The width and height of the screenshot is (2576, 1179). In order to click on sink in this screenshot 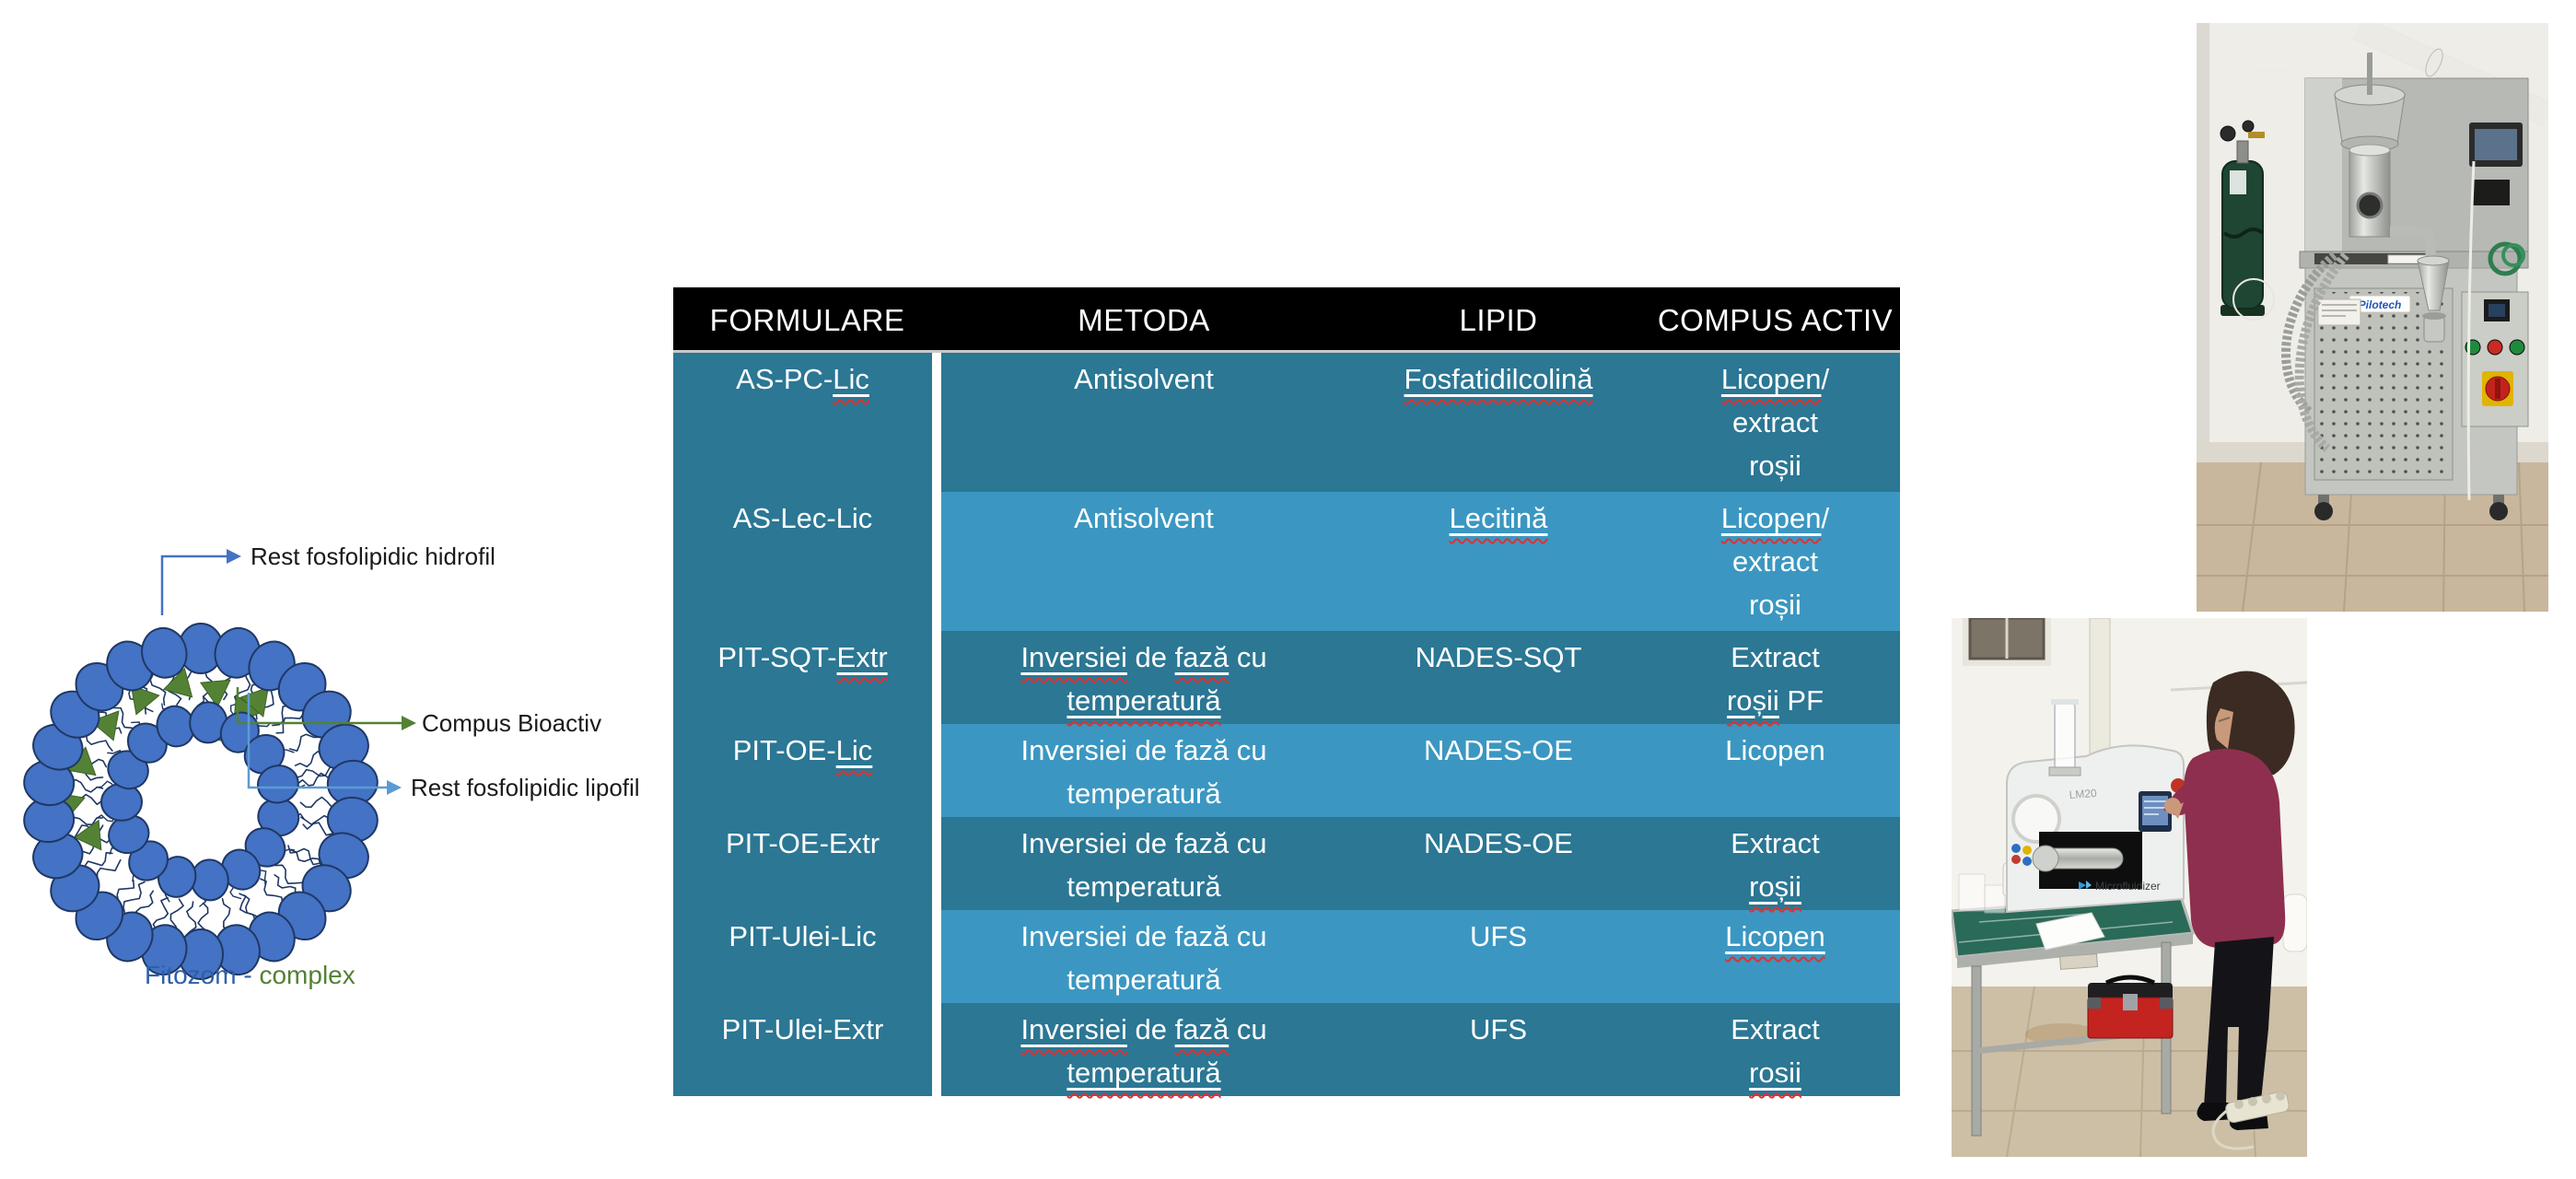, I will do `click(2294, 922)`.